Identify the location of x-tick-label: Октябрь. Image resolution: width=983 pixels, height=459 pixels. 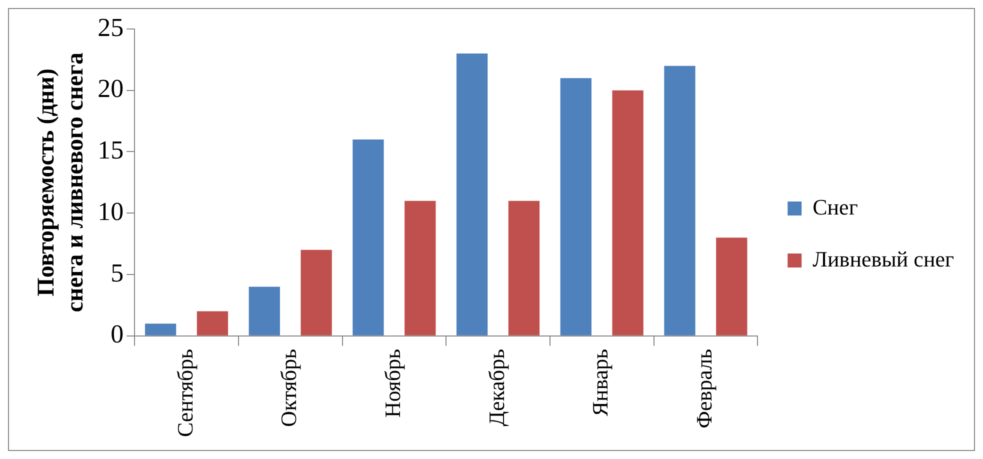
(289, 387).